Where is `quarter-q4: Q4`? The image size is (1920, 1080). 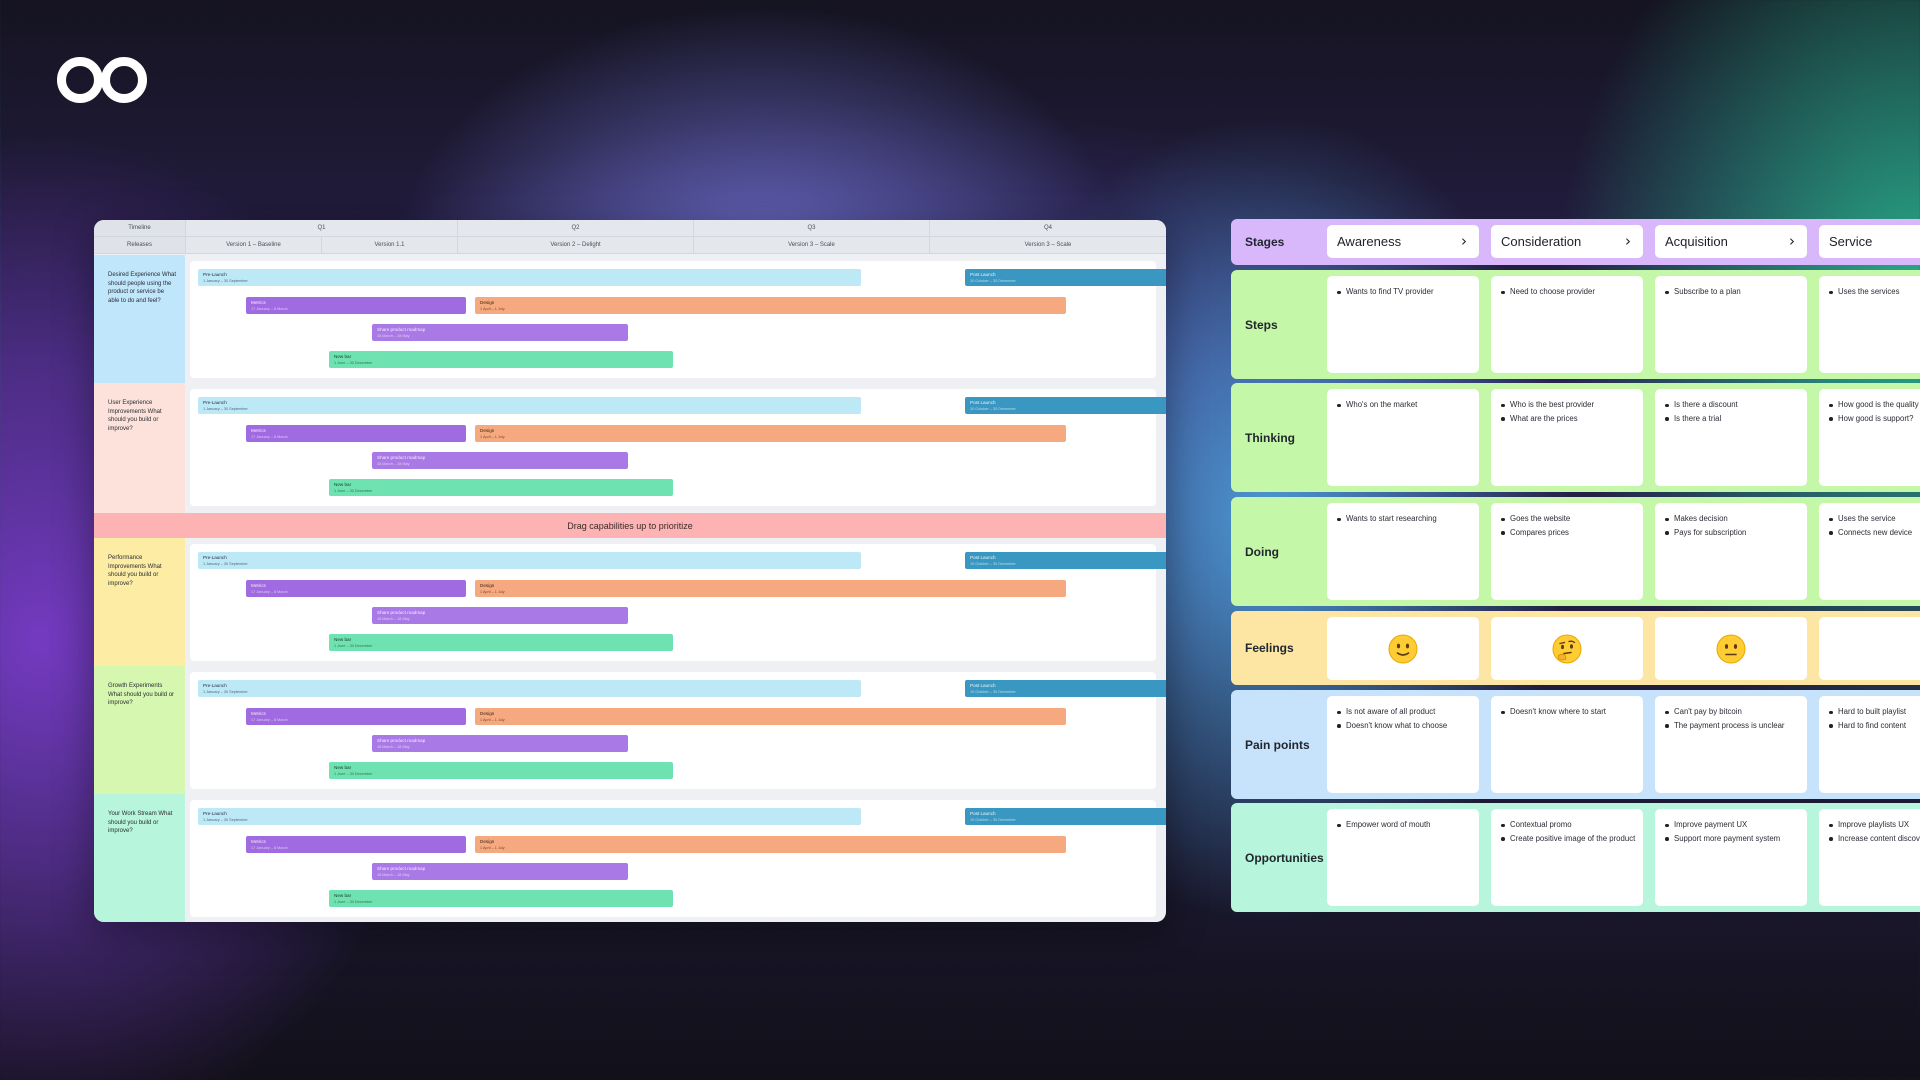
quarter-q4: Q4 is located at coordinates (1047, 228).